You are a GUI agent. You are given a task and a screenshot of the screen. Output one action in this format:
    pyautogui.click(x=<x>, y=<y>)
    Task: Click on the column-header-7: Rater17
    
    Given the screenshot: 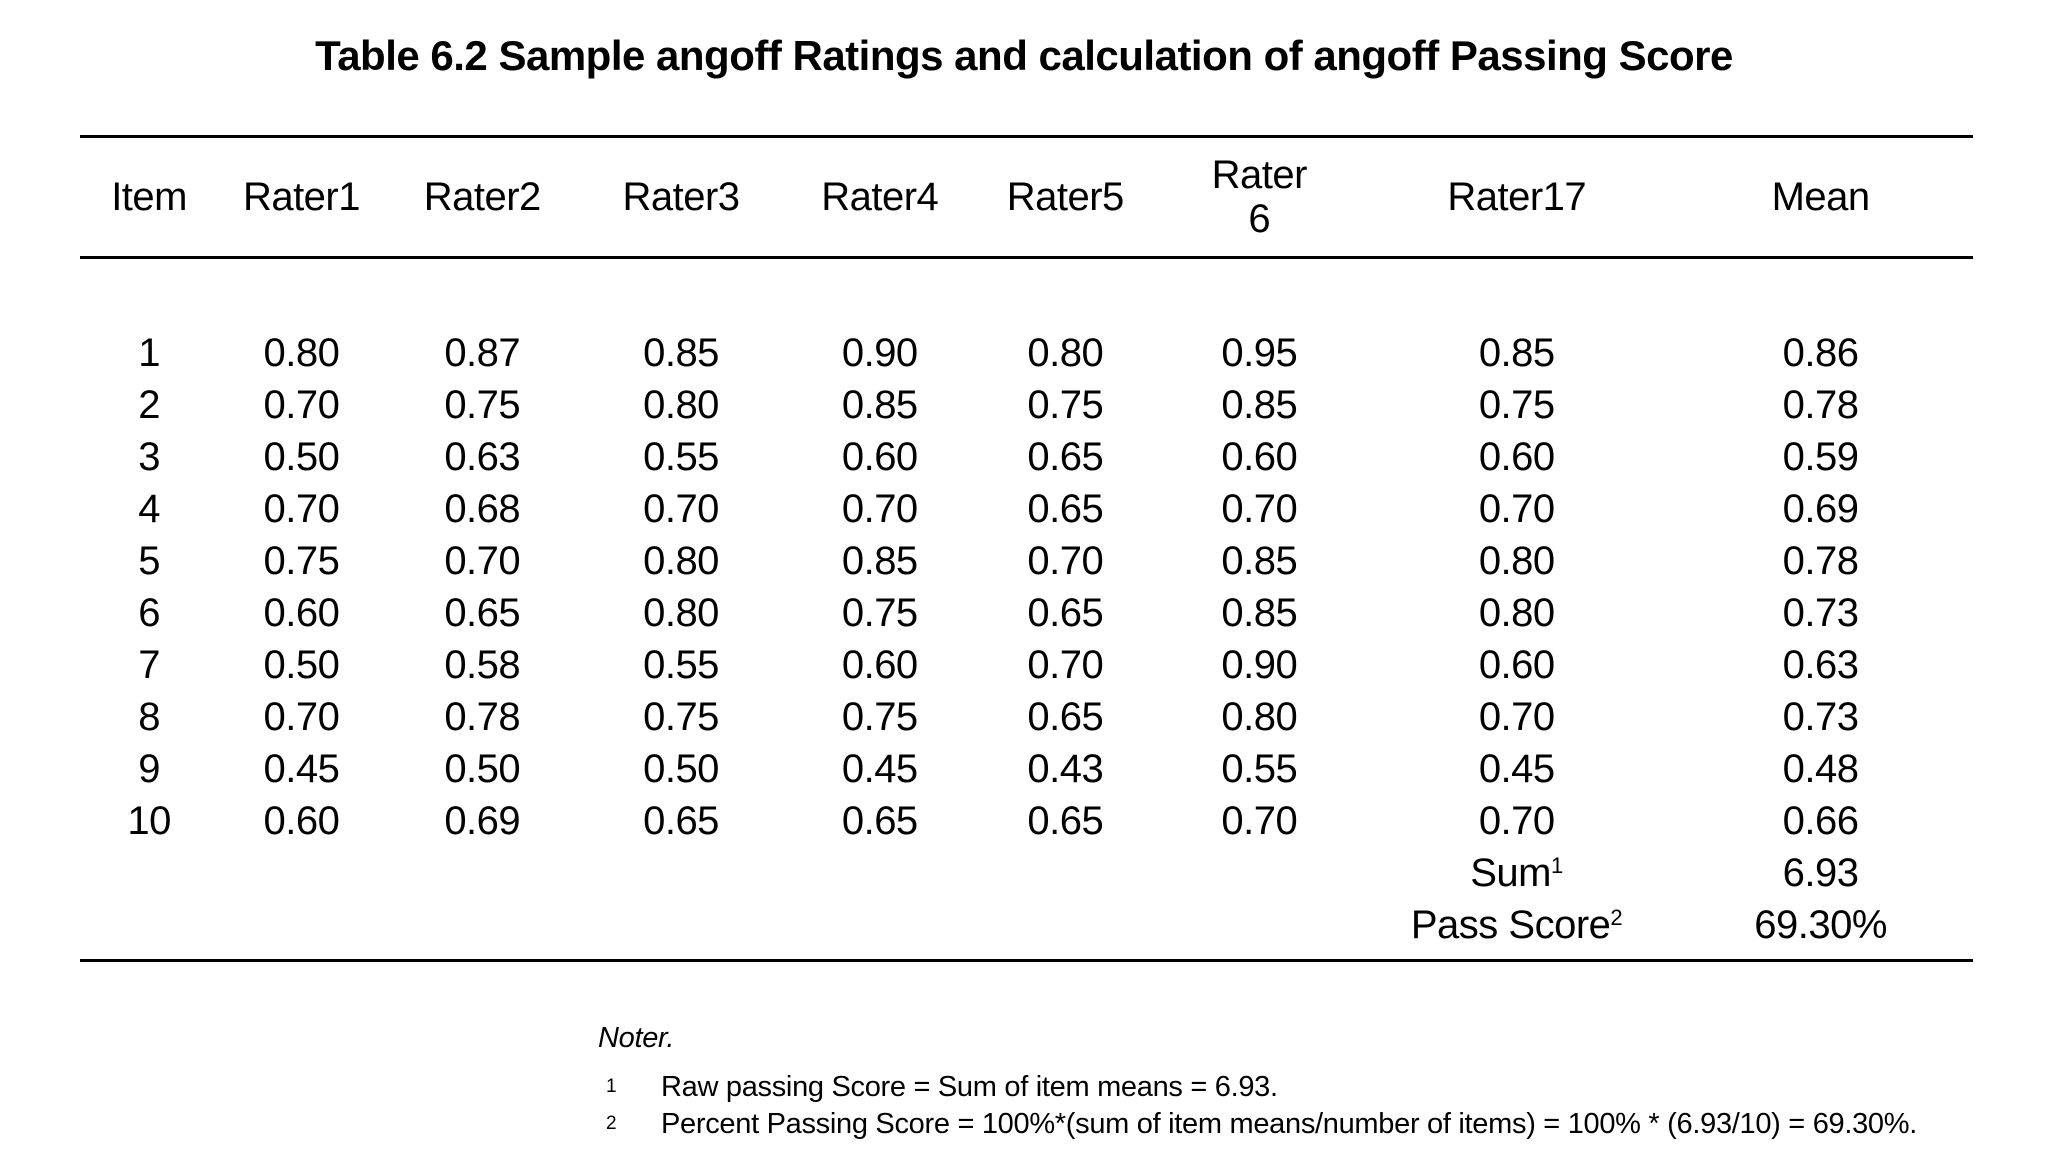 What is the action you would take?
    pyautogui.click(x=1517, y=197)
    